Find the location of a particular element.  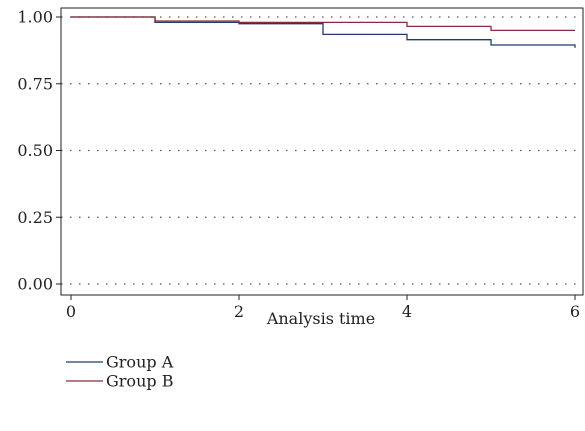

x-tick-label: 6 is located at coordinates (575, 311).